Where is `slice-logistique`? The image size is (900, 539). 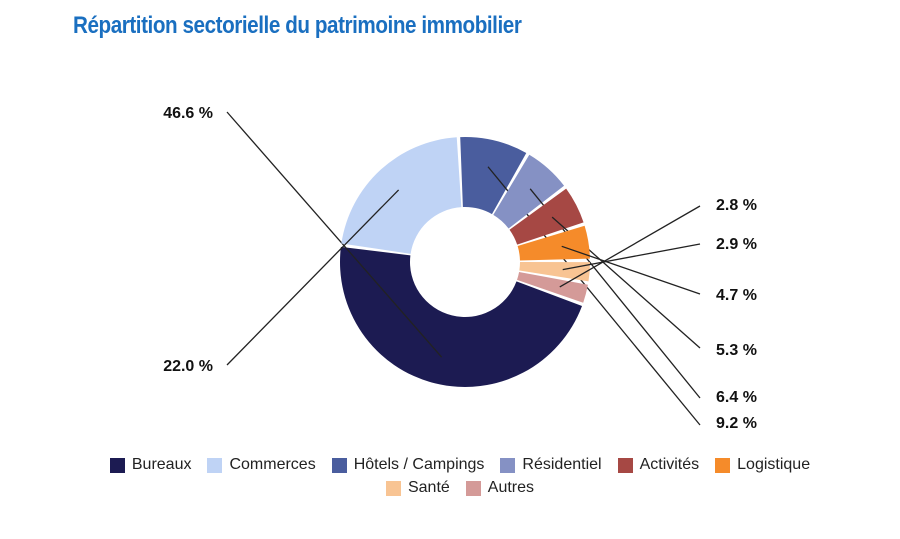 slice-logistique is located at coordinates (553, 243).